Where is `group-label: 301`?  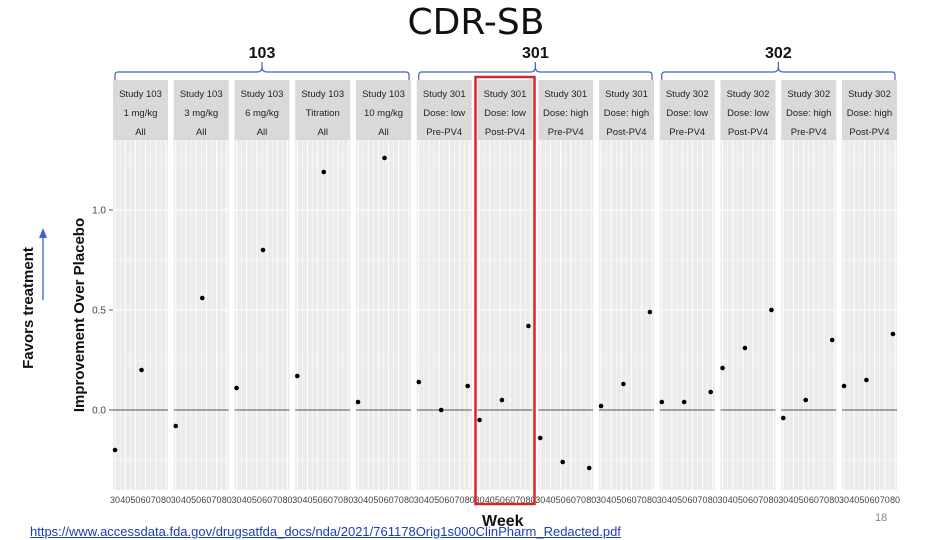
group-label: 301 is located at coordinates (535, 53).